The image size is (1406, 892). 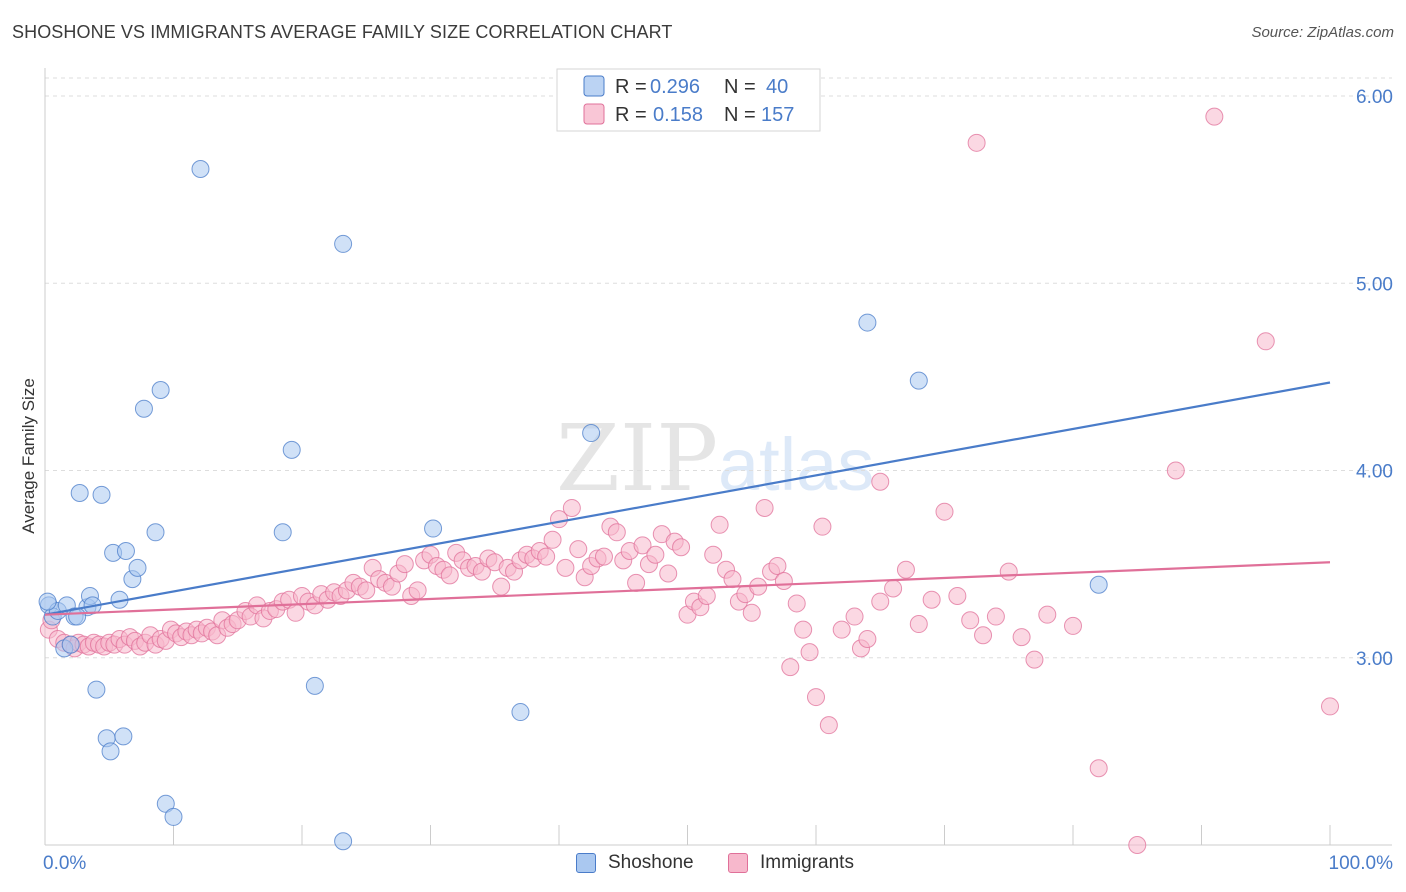 What do you see at coordinates (740, 115) in the screenshot?
I see `immigrants-n-label: N =` at bounding box center [740, 115].